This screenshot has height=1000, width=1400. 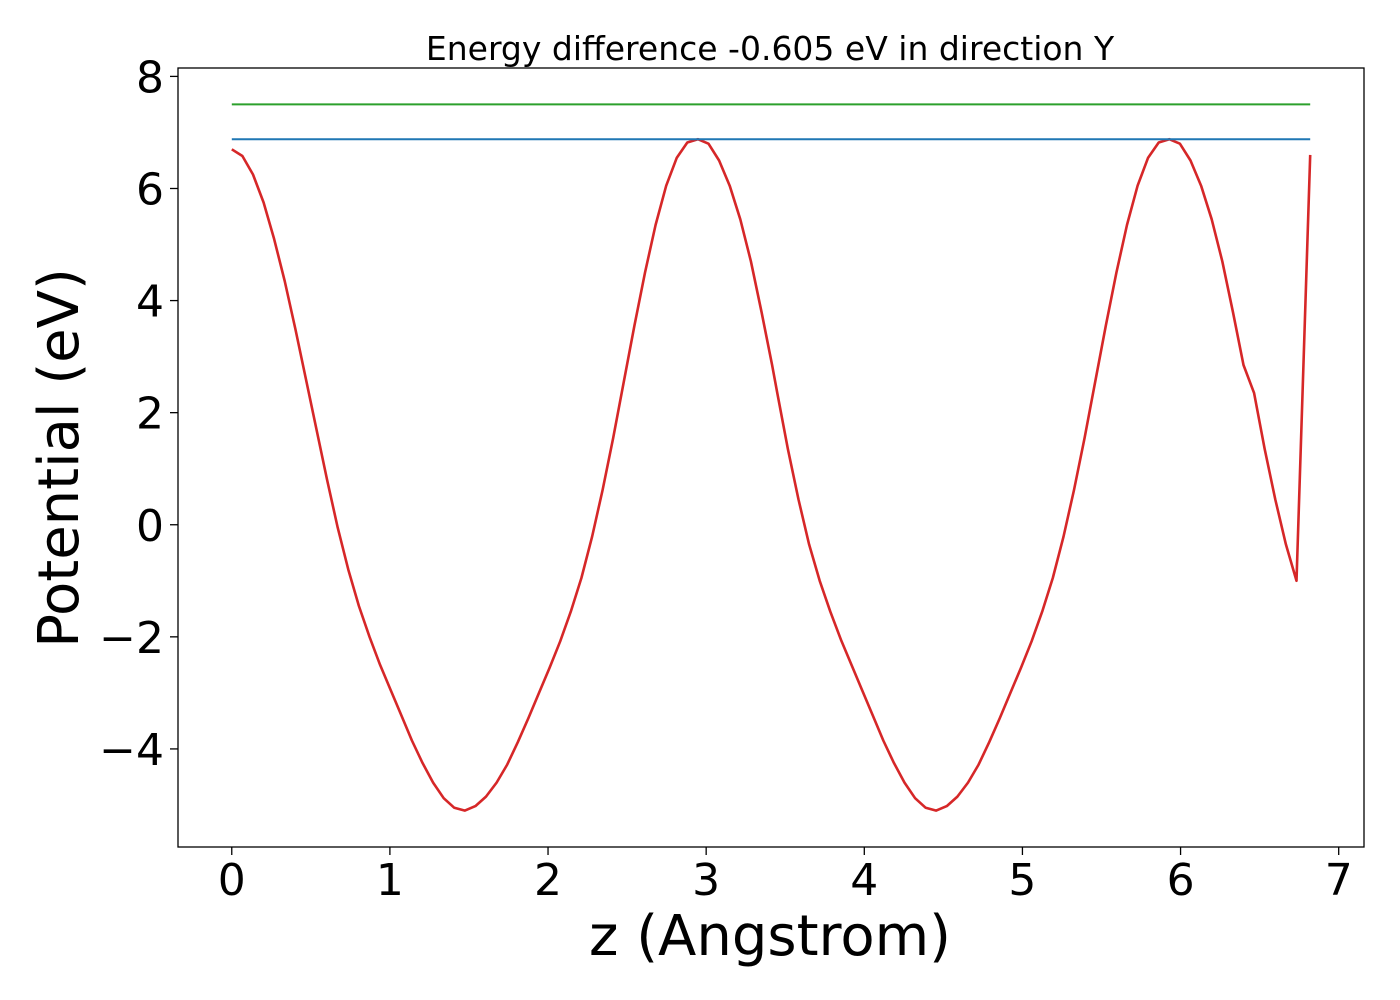 I want to click on y-tick-label: −4, so click(x=131, y=750).